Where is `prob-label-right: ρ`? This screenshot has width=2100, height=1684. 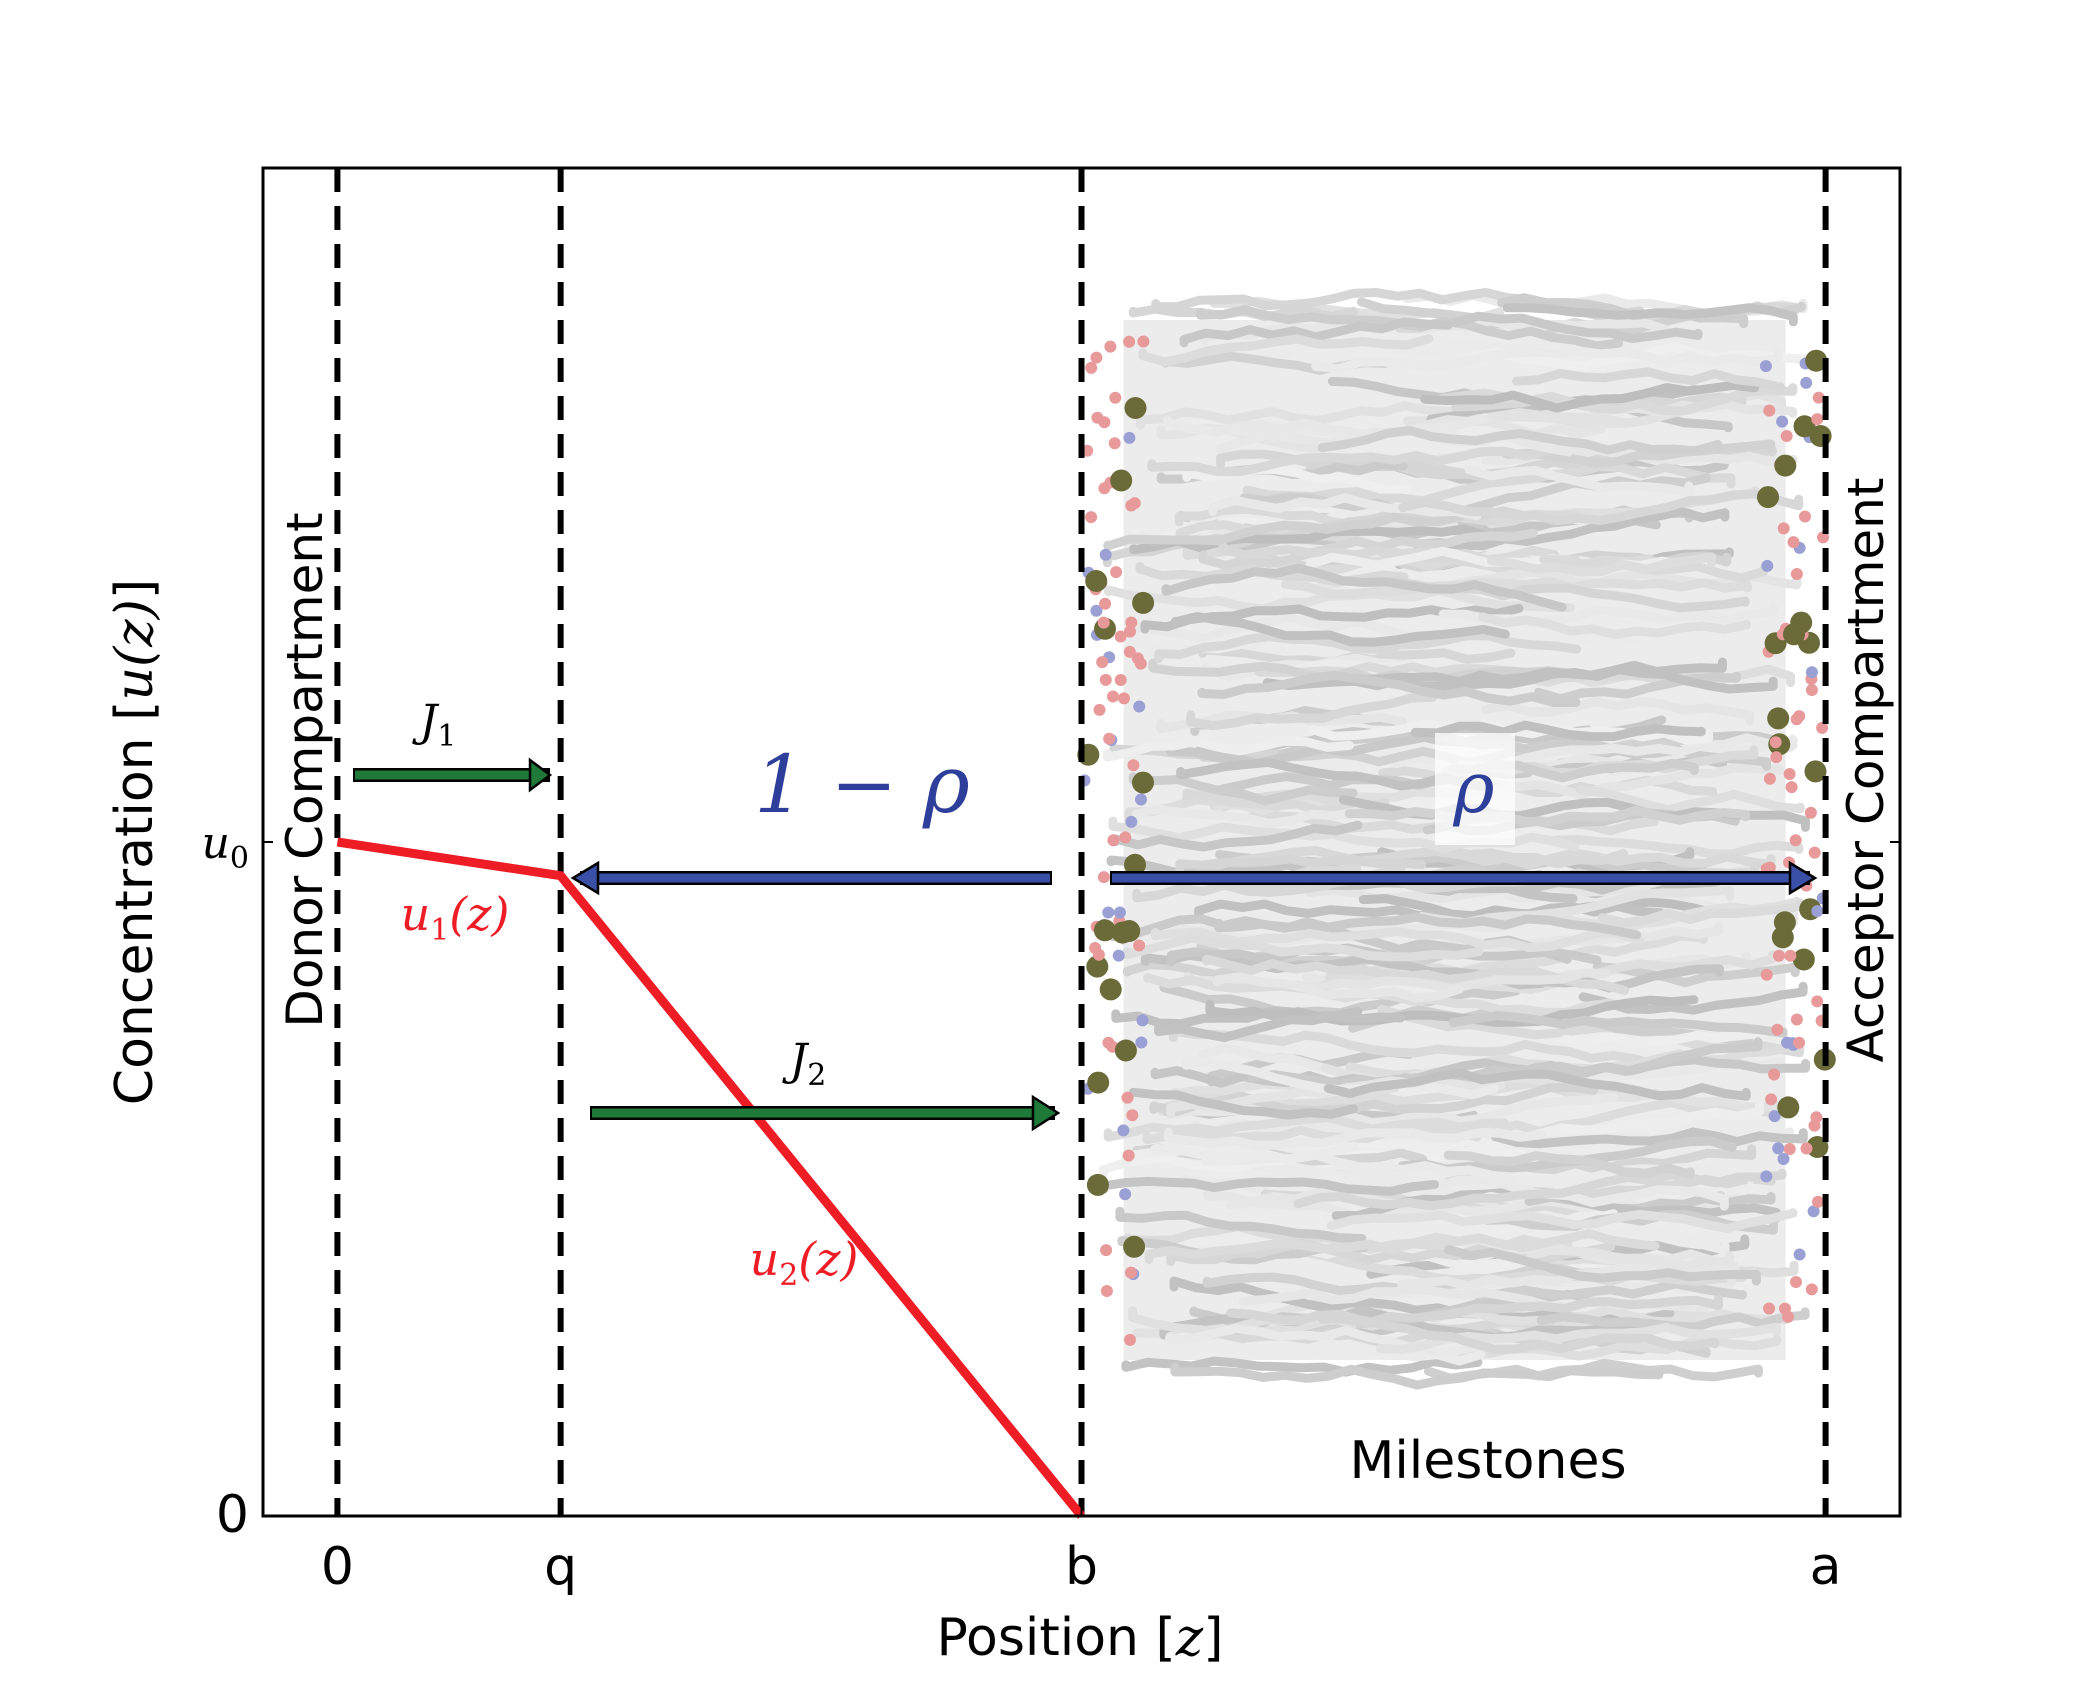 prob-label-right: ρ is located at coordinates (1473, 788).